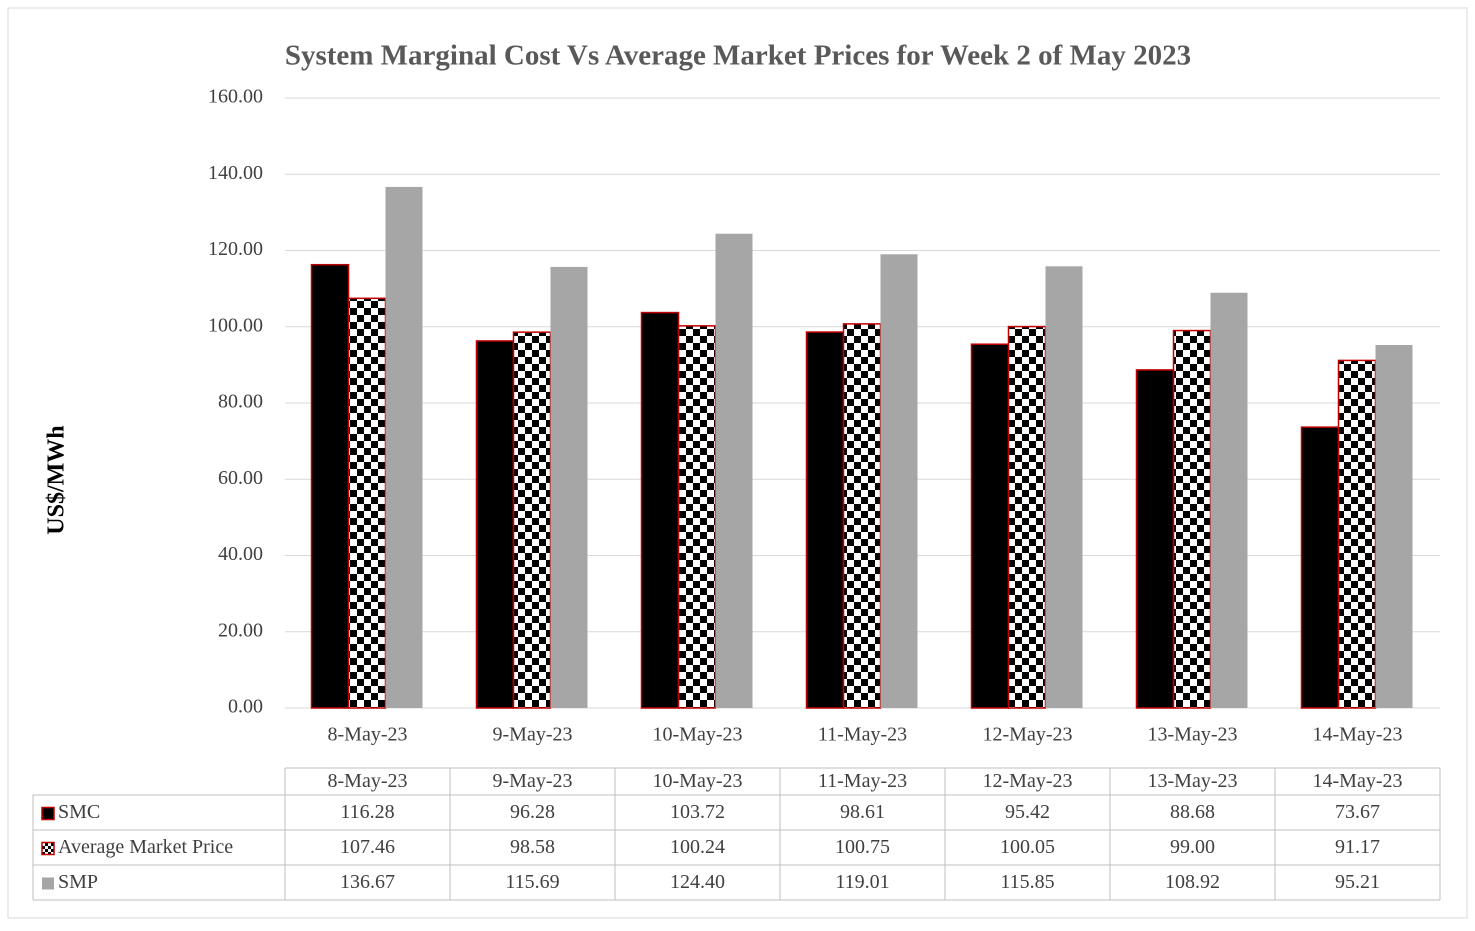 The height and width of the screenshot is (931, 1475). I want to click on y-tick-label: 20.00, so click(240, 630).